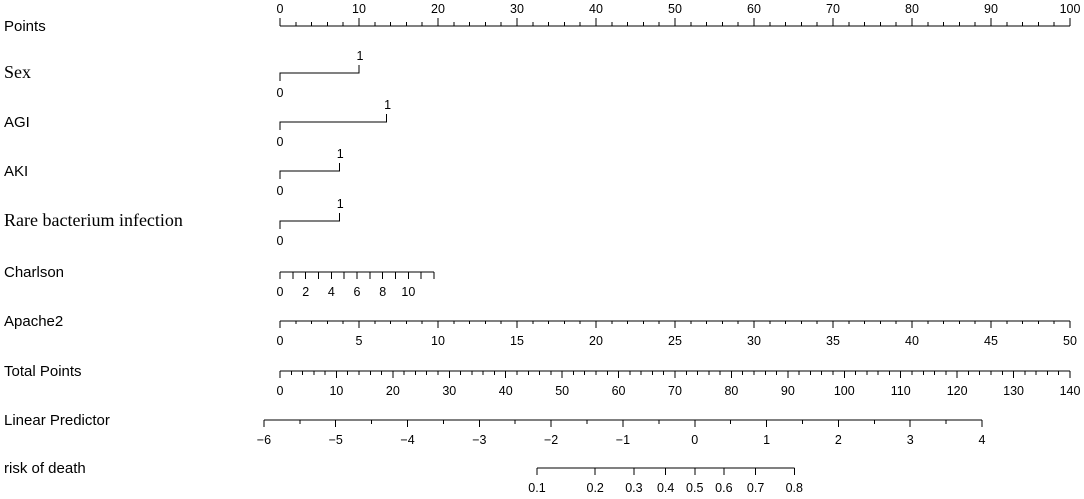 The height and width of the screenshot is (499, 1084). I want to click on tick-label: 15, so click(517, 341).